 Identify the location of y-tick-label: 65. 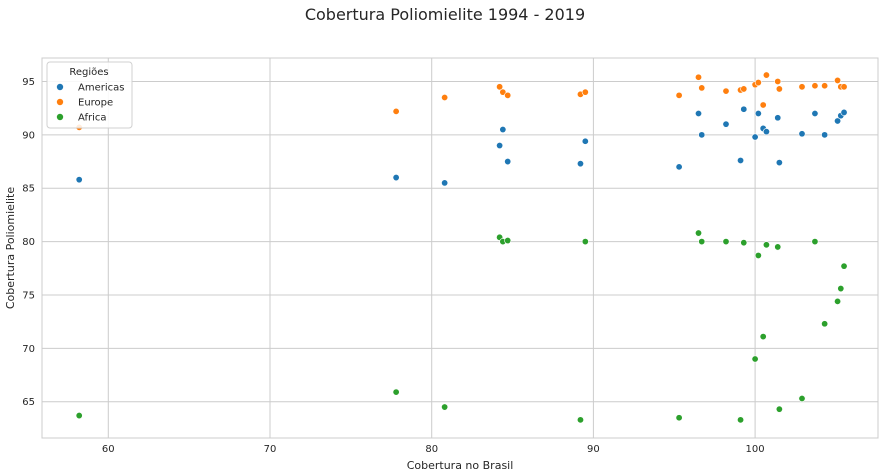
(28, 402).